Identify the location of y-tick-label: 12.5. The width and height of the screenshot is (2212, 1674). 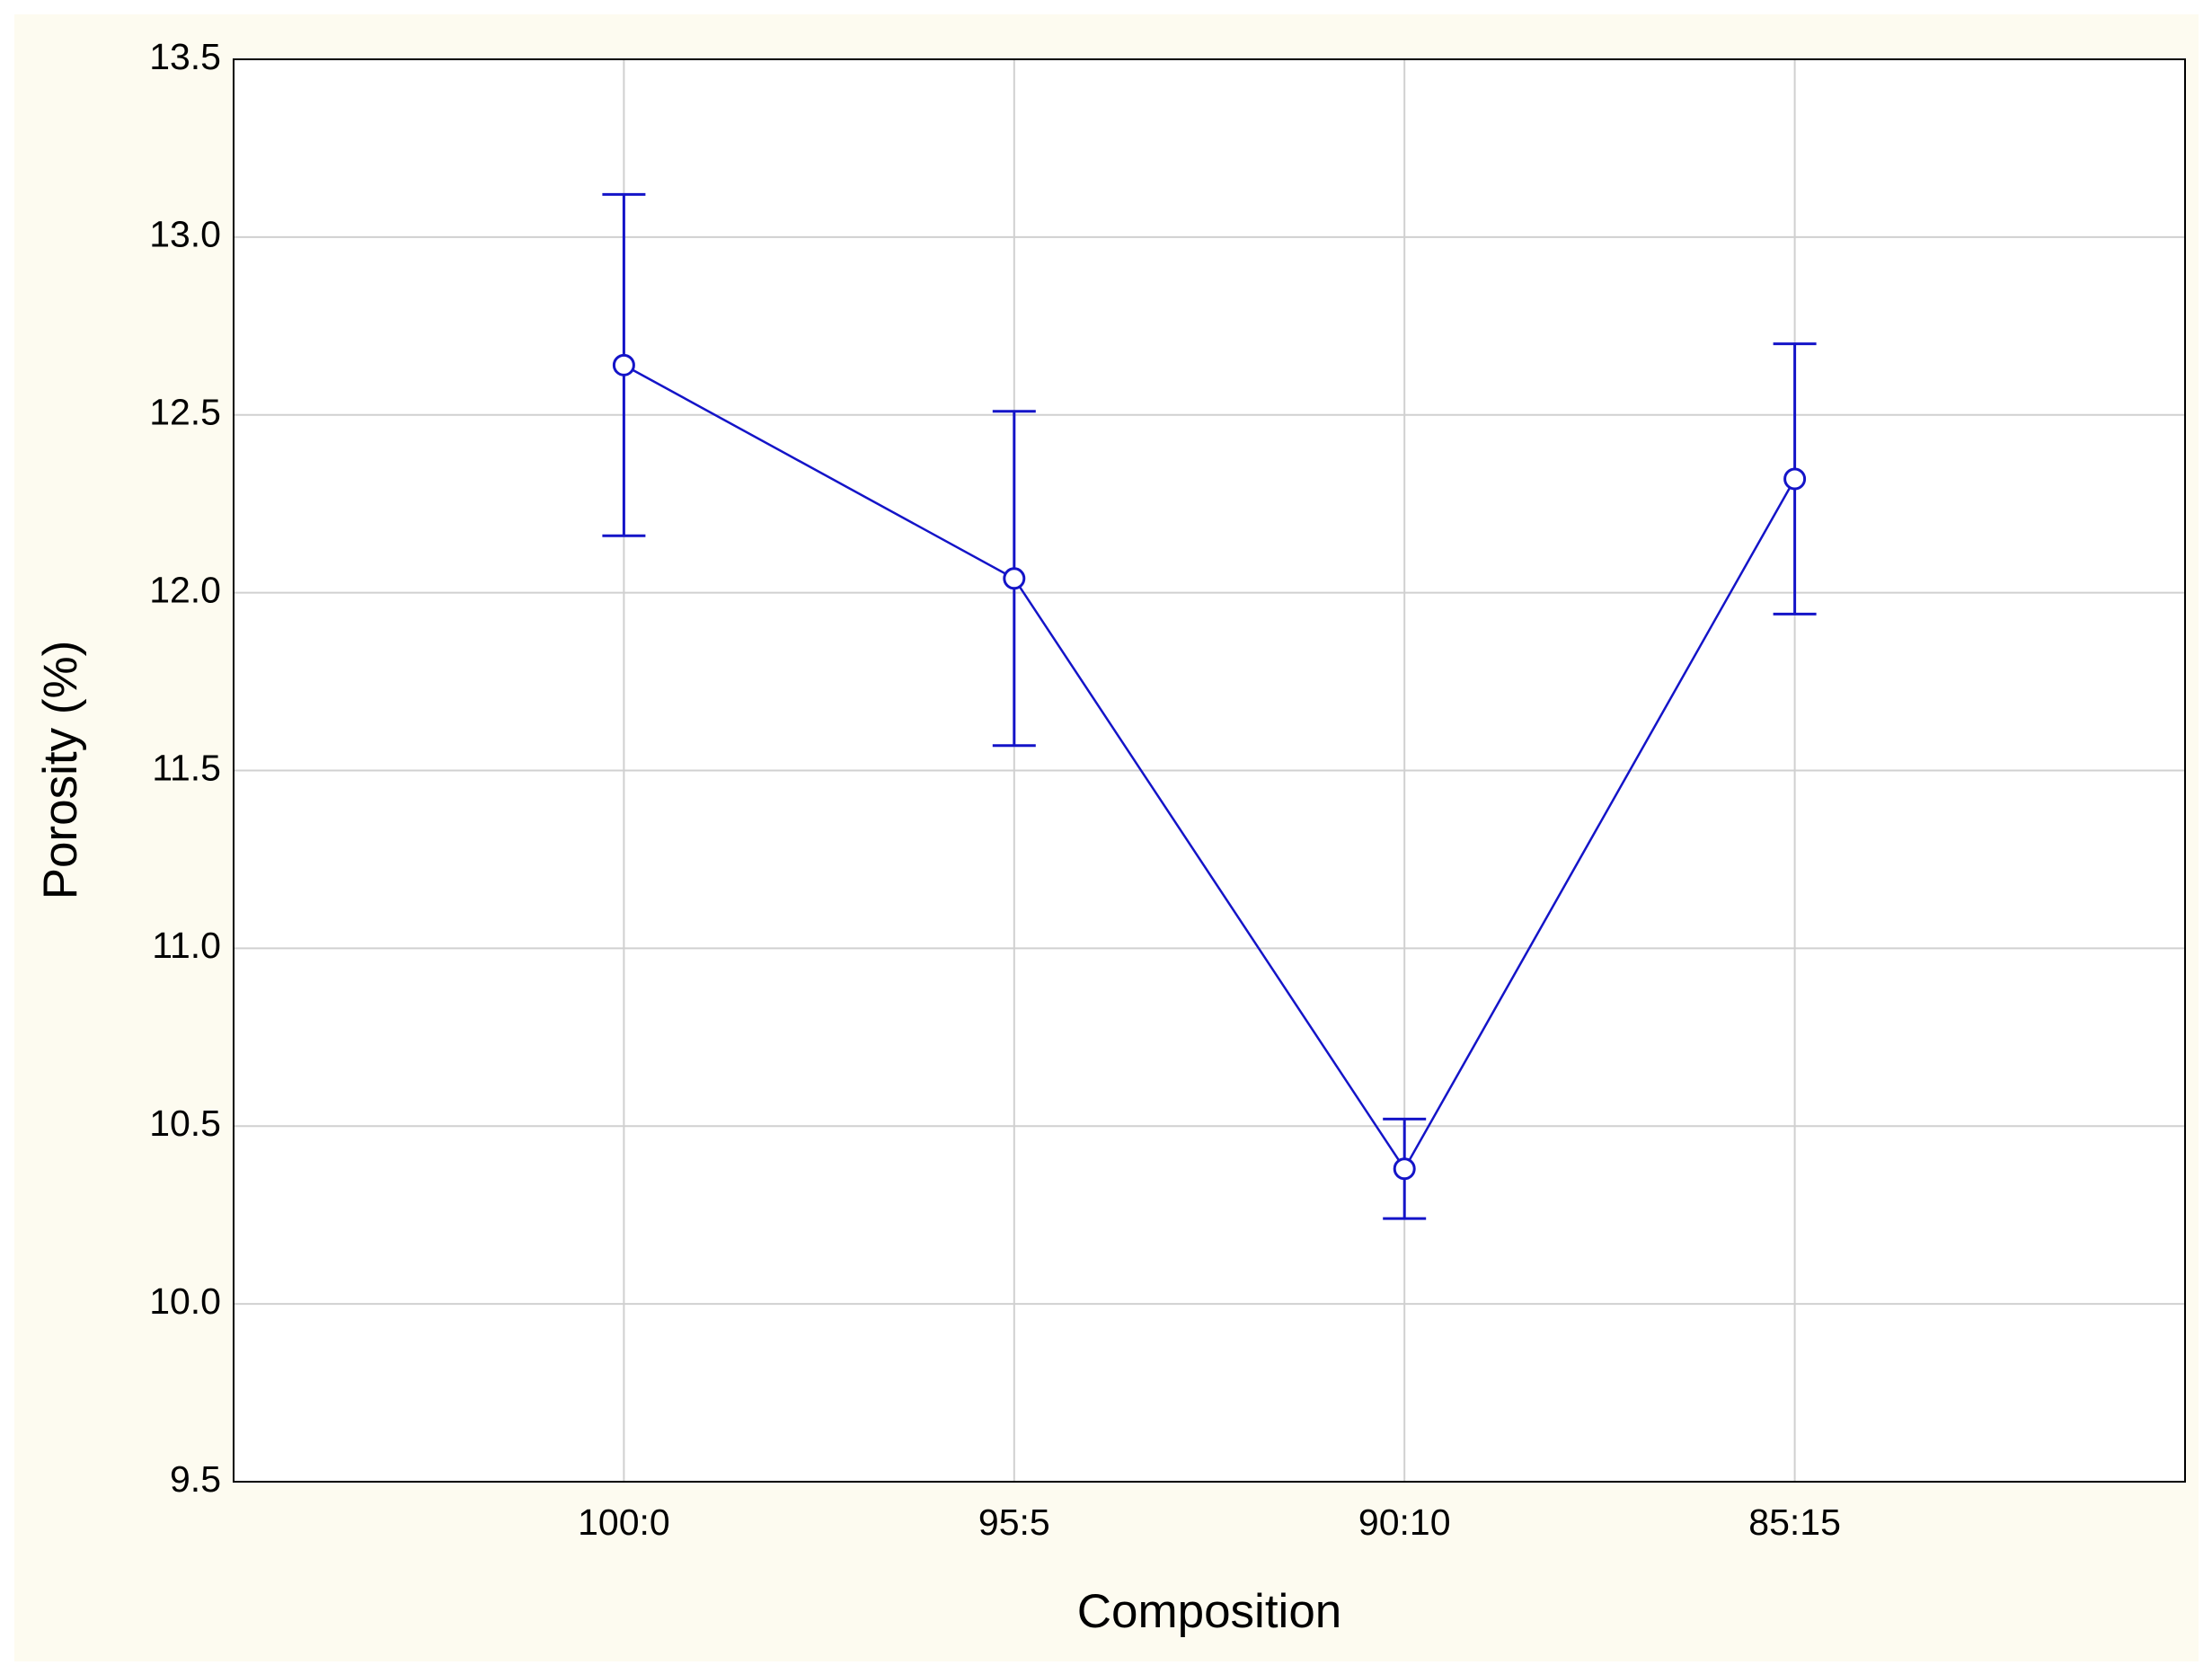
(185, 412).